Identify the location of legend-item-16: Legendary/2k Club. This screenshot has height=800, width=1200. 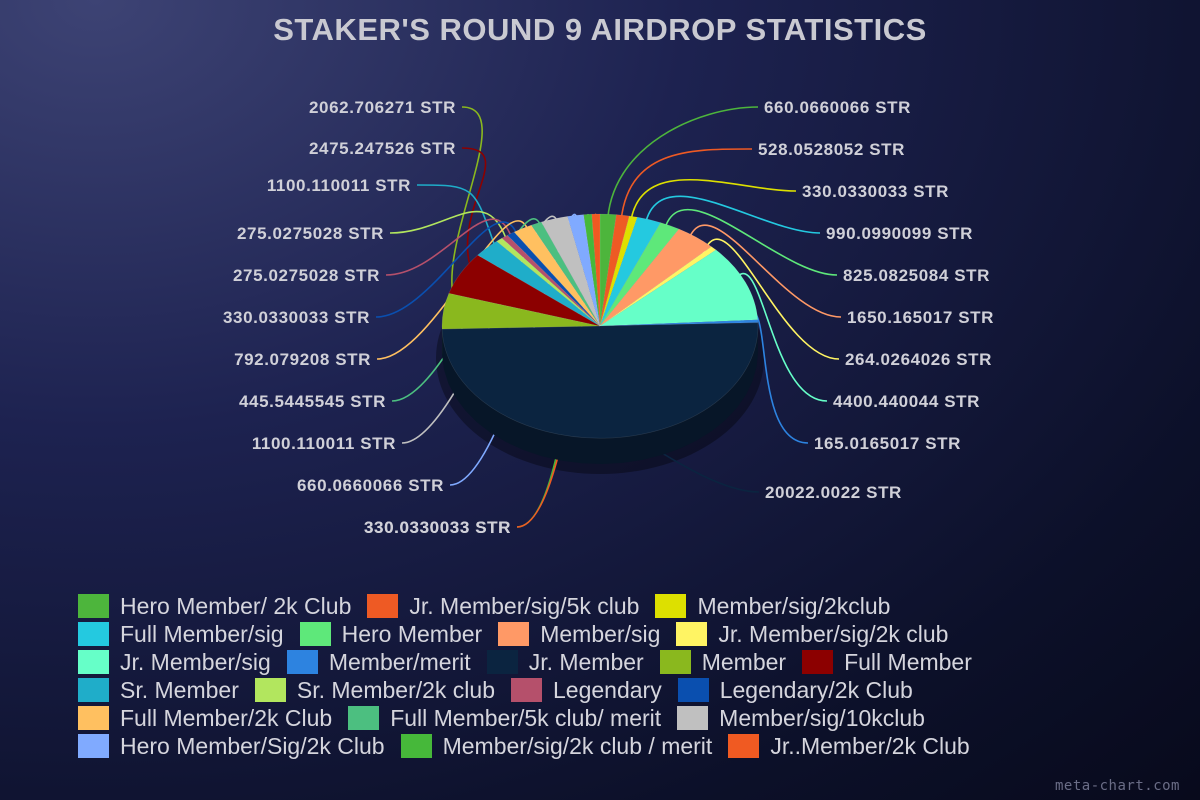
(795, 690).